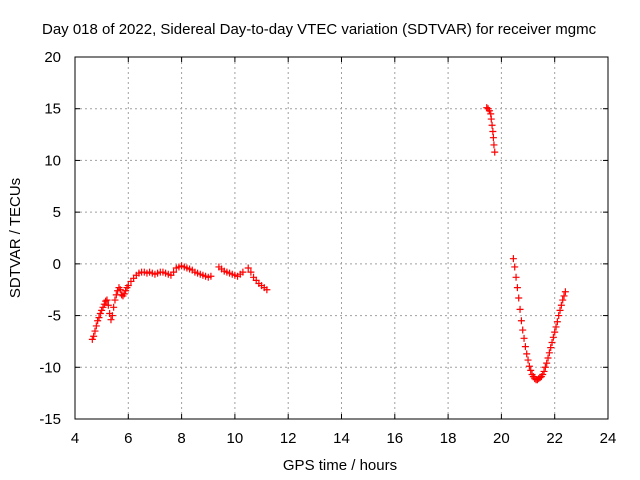 The height and width of the screenshot is (480, 640). Describe the element at coordinates (52, 109) in the screenshot. I see `y-tick-label: 15` at that location.